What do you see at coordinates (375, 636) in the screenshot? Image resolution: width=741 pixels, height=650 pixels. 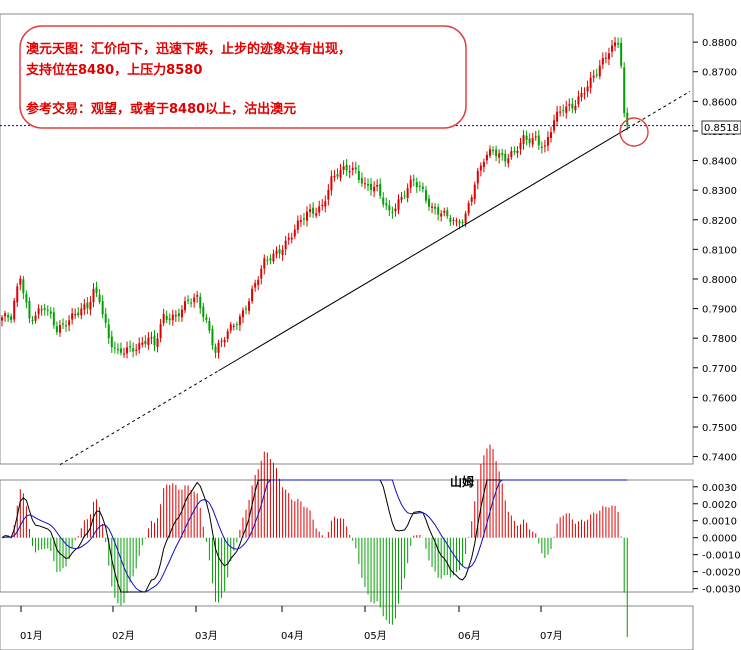 I see `month-label: 05月` at bounding box center [375, 636].